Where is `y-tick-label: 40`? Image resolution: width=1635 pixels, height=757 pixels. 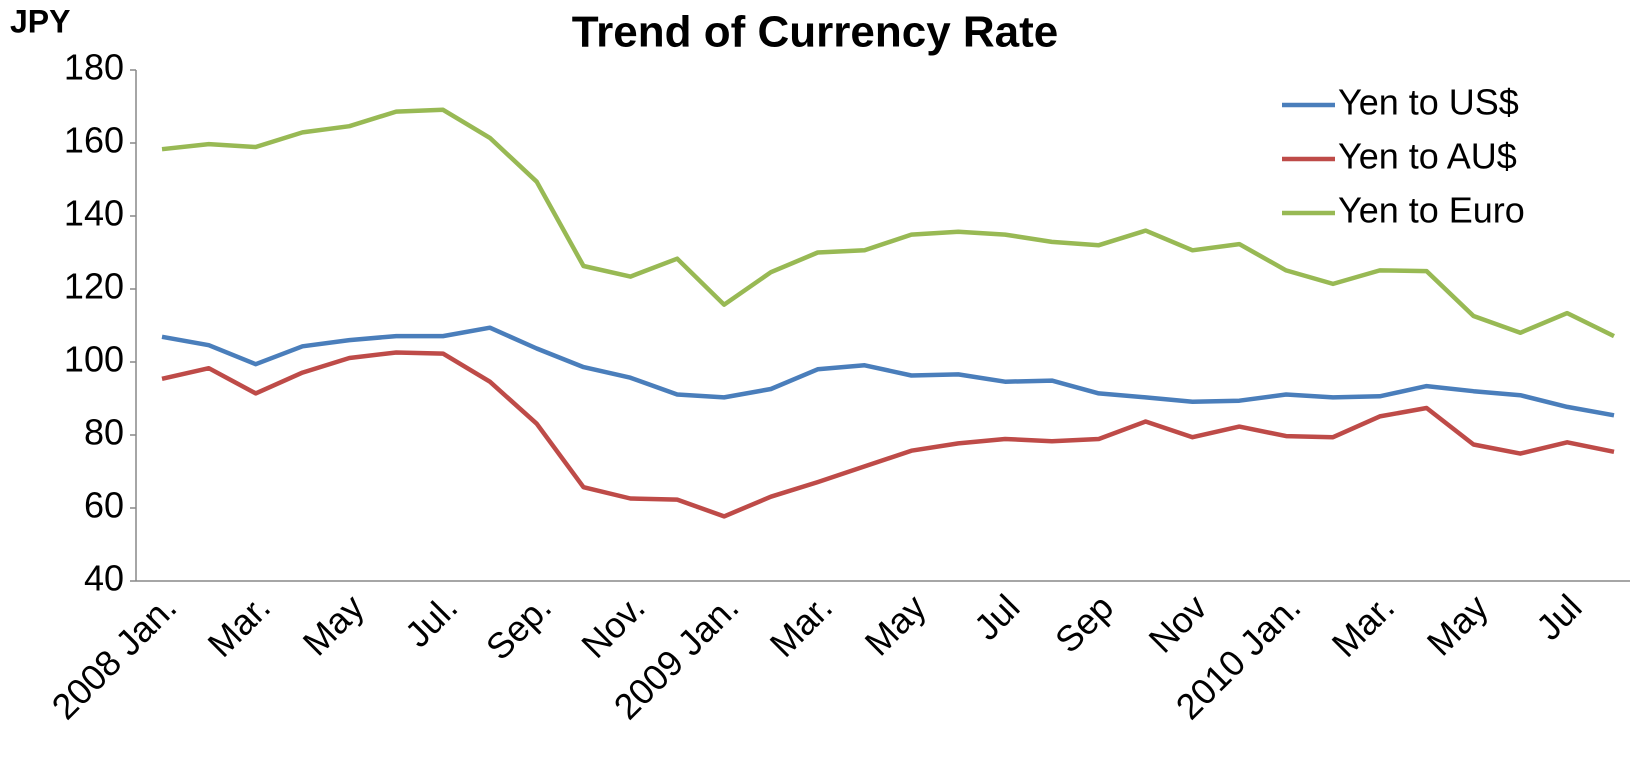 y-tick-label: 40 is located at coordinates (104, 578).